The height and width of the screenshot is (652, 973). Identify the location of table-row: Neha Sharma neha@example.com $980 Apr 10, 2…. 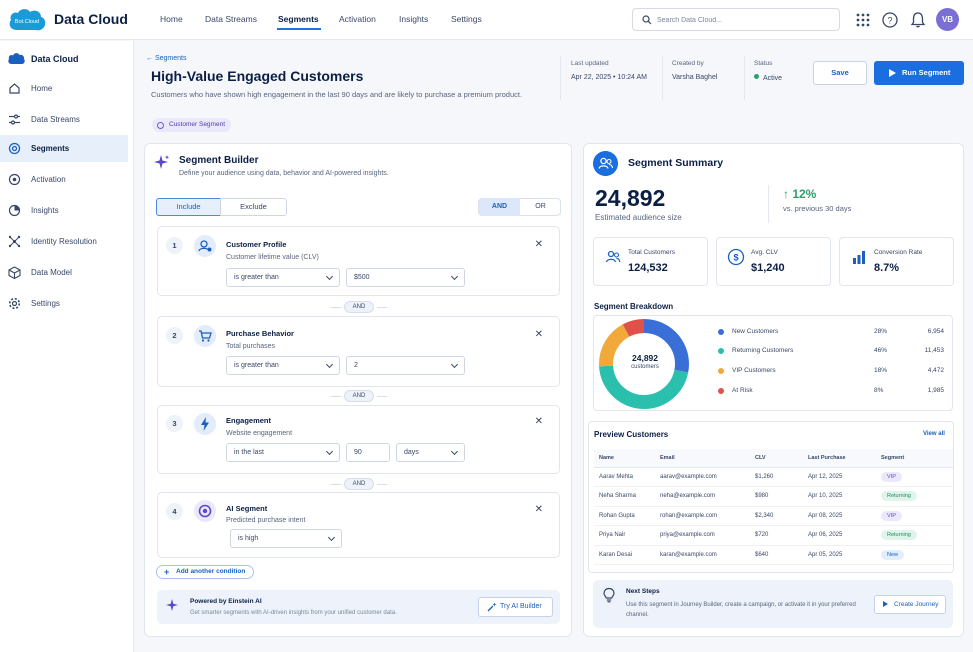
(773, 496).